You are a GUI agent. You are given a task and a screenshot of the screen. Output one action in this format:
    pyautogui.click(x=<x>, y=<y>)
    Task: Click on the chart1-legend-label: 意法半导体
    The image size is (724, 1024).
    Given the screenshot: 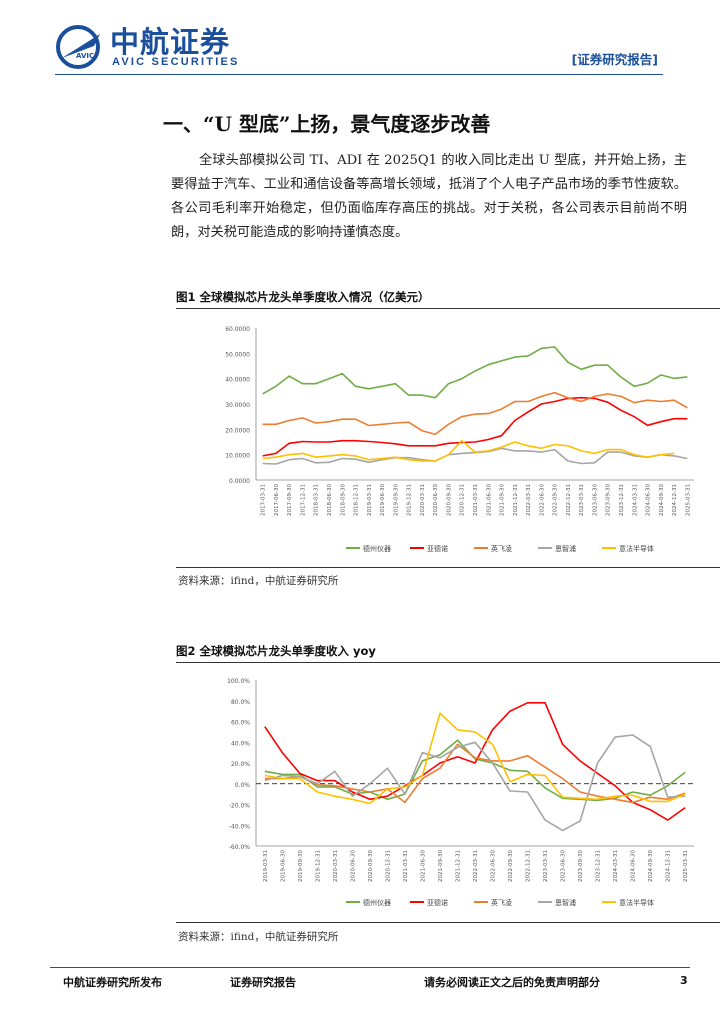 What is the action you would take?
    pyautogui.click(x=636, y=902)
    